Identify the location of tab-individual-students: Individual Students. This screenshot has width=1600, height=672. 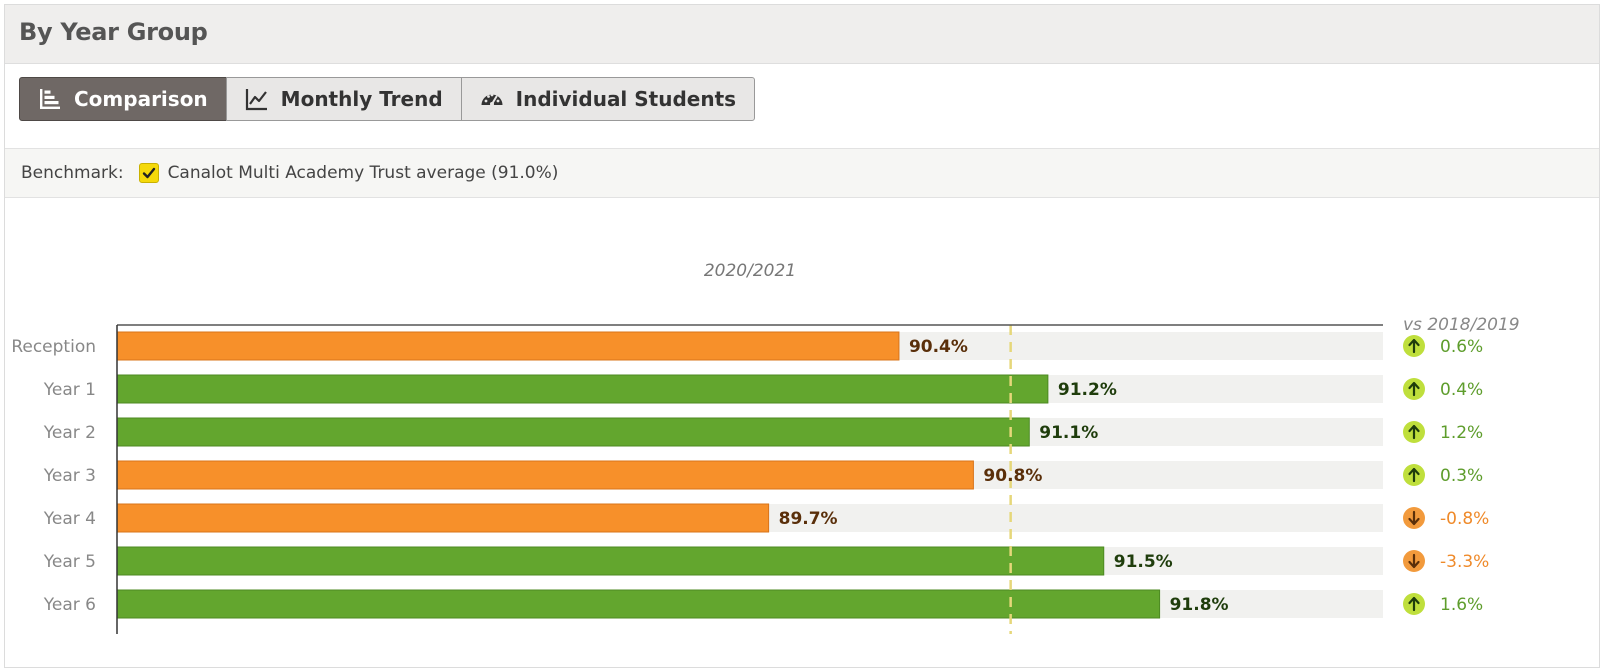
(608, 99).